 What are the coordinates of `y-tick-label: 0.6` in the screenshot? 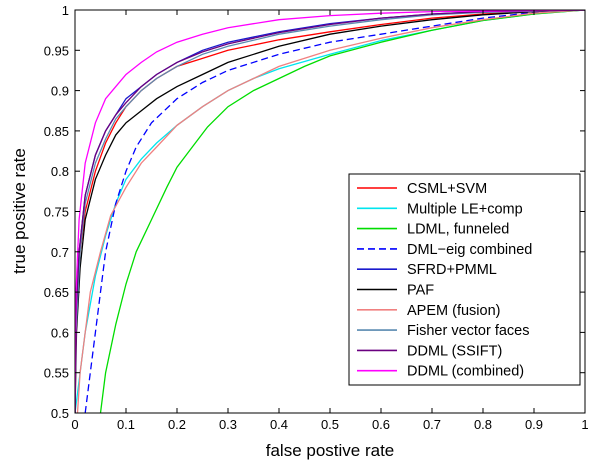 It's located at (60, 332).